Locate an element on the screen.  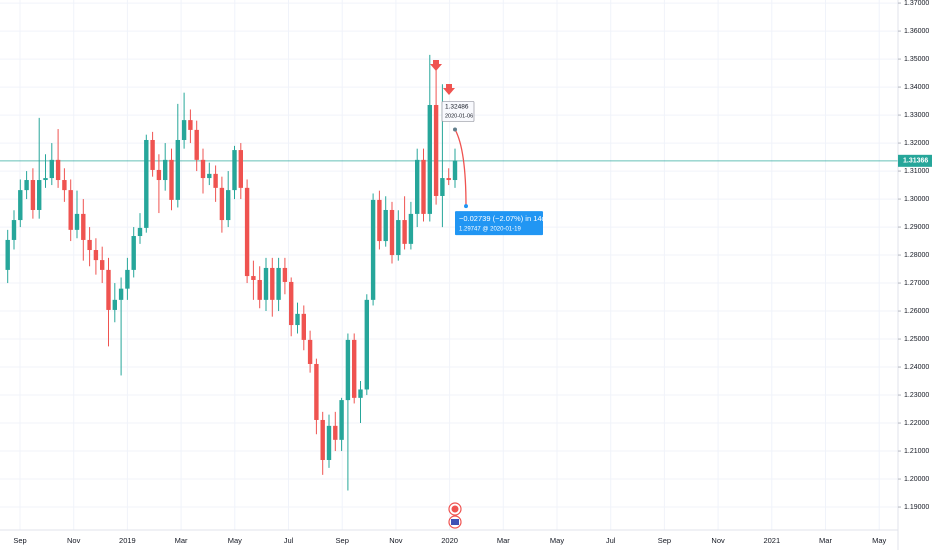
event-flag is located at coordinates (455, 522).